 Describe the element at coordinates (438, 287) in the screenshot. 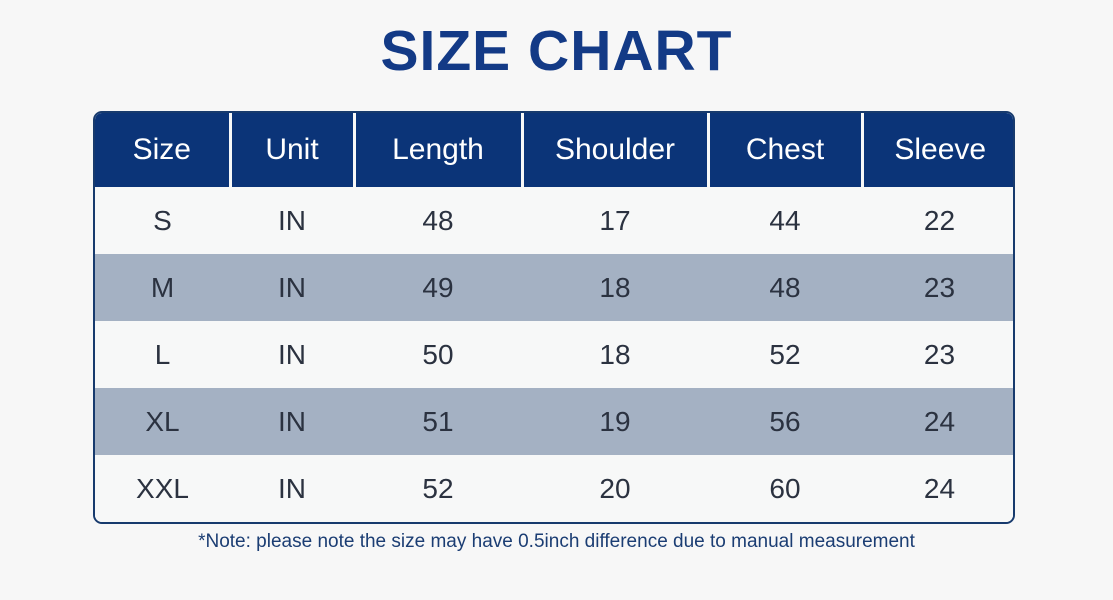

I see `cell-length: 49` at that location.